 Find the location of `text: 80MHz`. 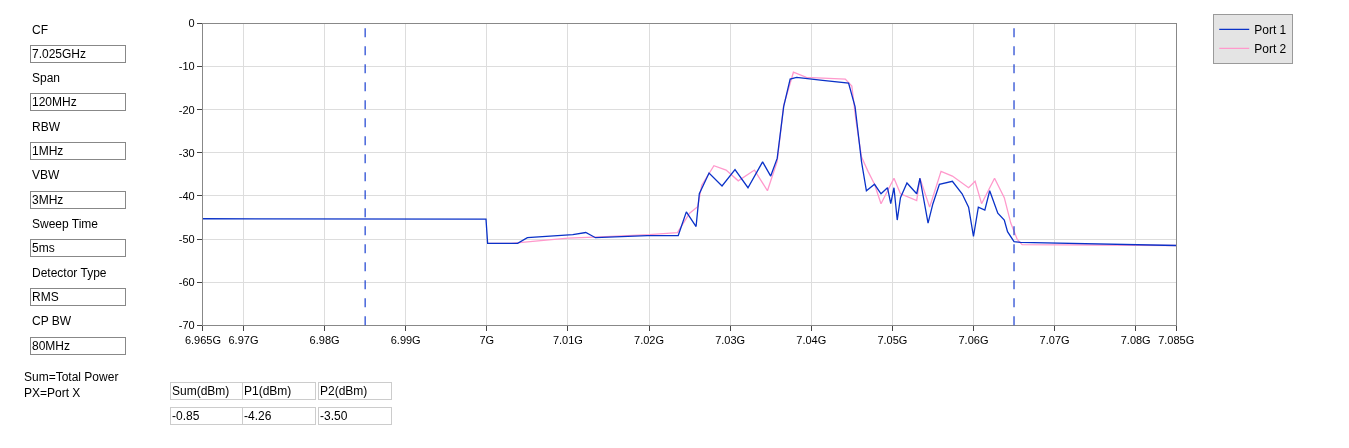

text: 80MHz is located at coordinates (51, 346).